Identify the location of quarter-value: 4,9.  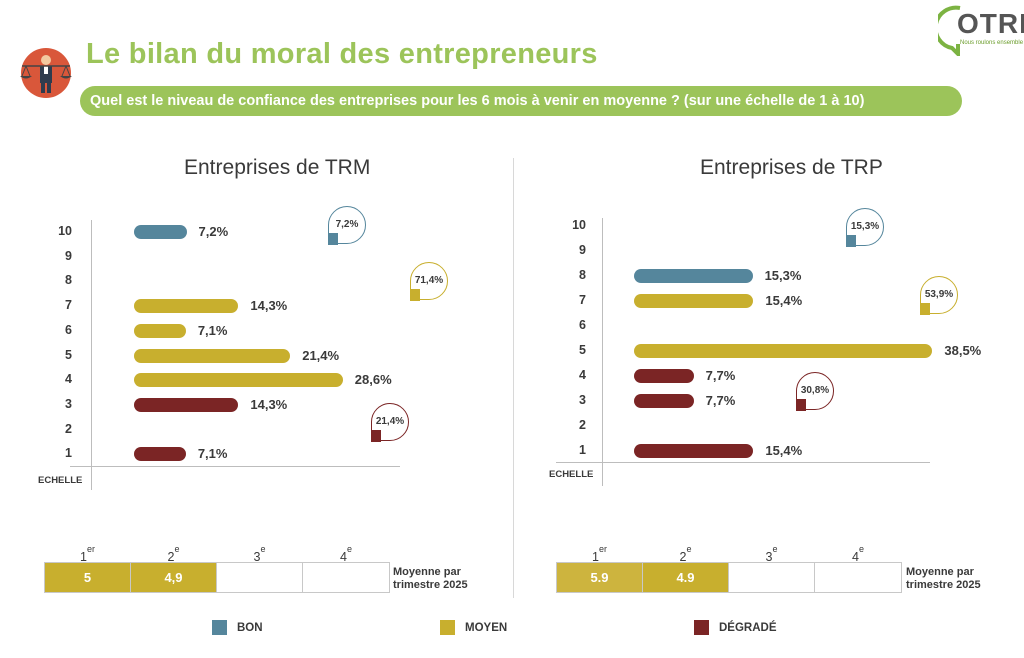
(173, 577).